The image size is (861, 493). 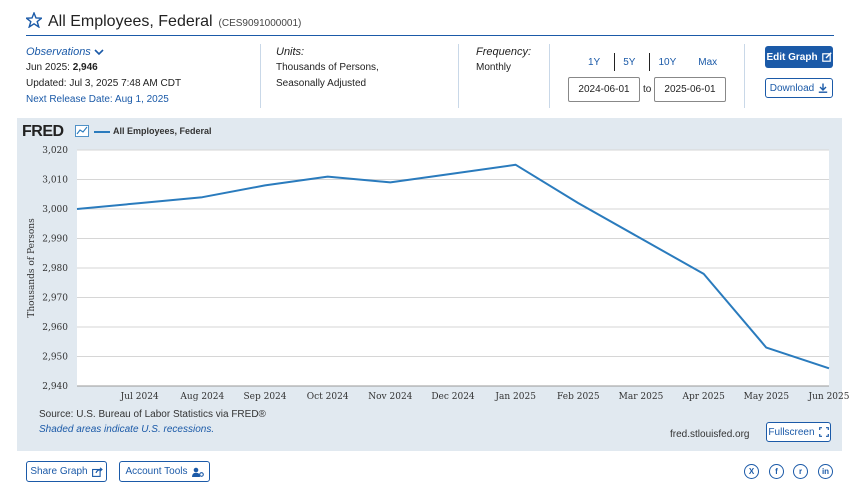 I want to click on share-graph-label: Share Graph, so click(x=59, y=471).